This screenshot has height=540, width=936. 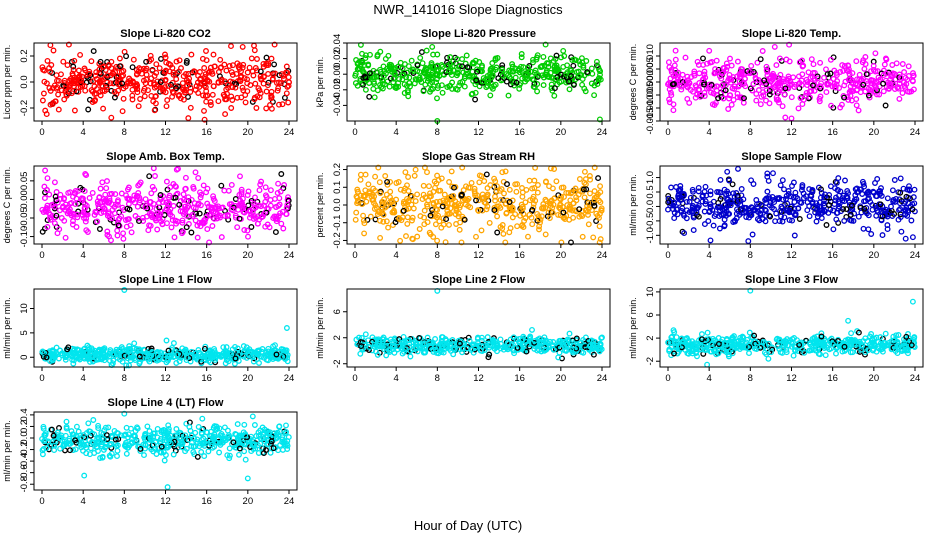 What do you see at coordinates (738, 168) in the screenshot?
I see `outlier-point` at bounding box center [738, 168].